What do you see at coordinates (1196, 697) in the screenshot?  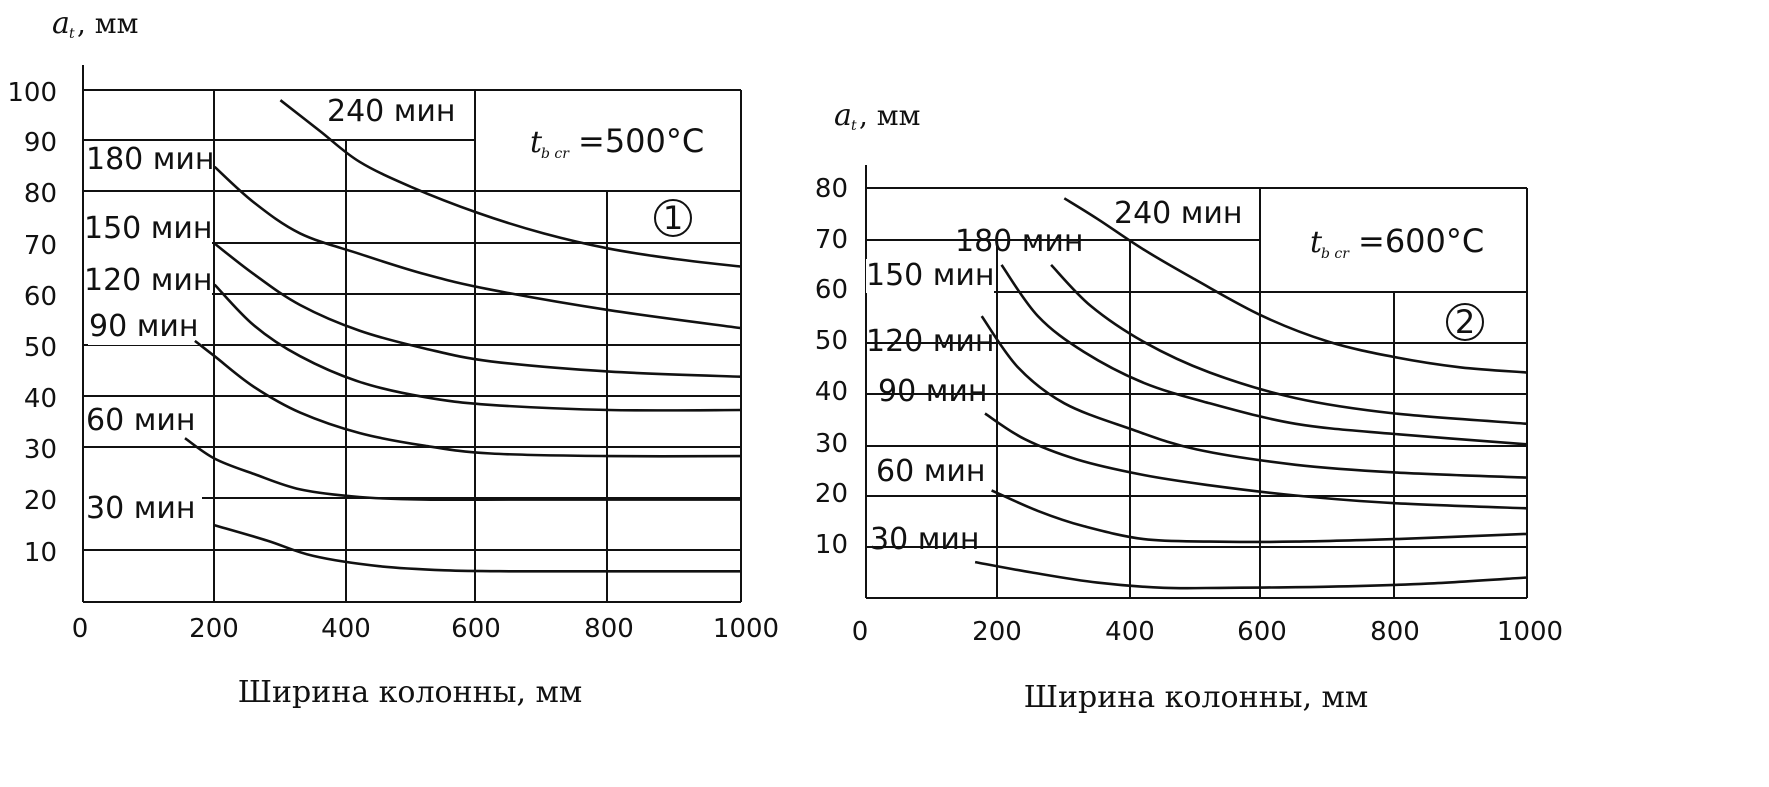 I see `p2-x-axis-label: Ширина колонны, мм` at bounding box center [1196, 697].